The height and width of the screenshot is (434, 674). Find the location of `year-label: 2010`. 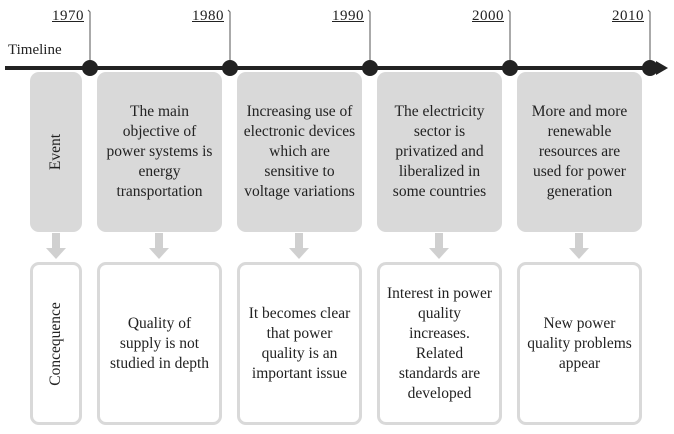

year-label: 2010 is located at coordinates (628, 16).